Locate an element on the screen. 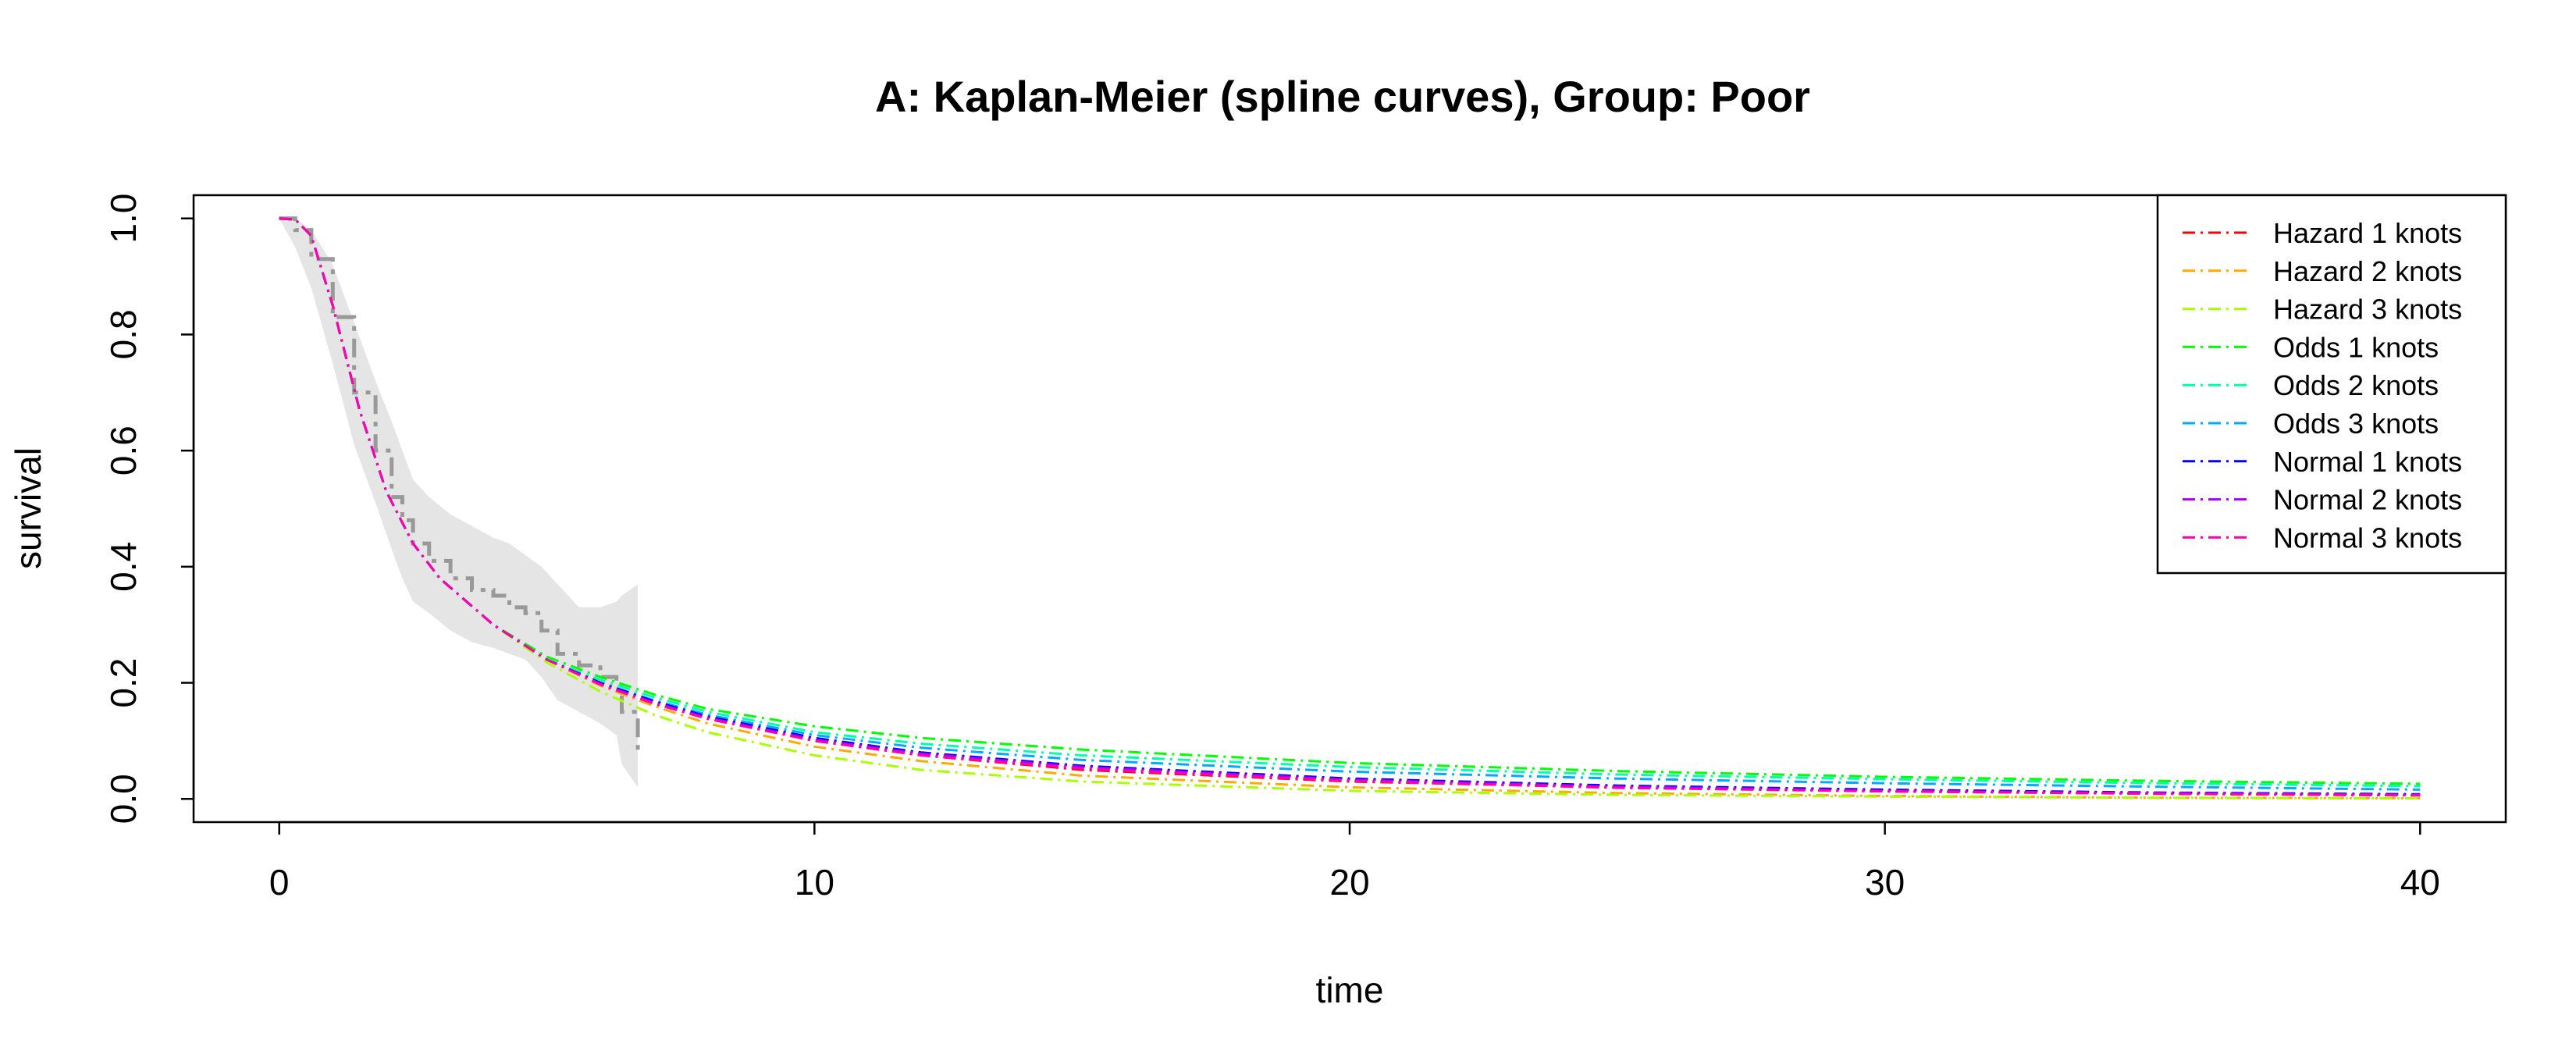  legend-label: Normal 3 knots is located at coordinates (2367, 538).